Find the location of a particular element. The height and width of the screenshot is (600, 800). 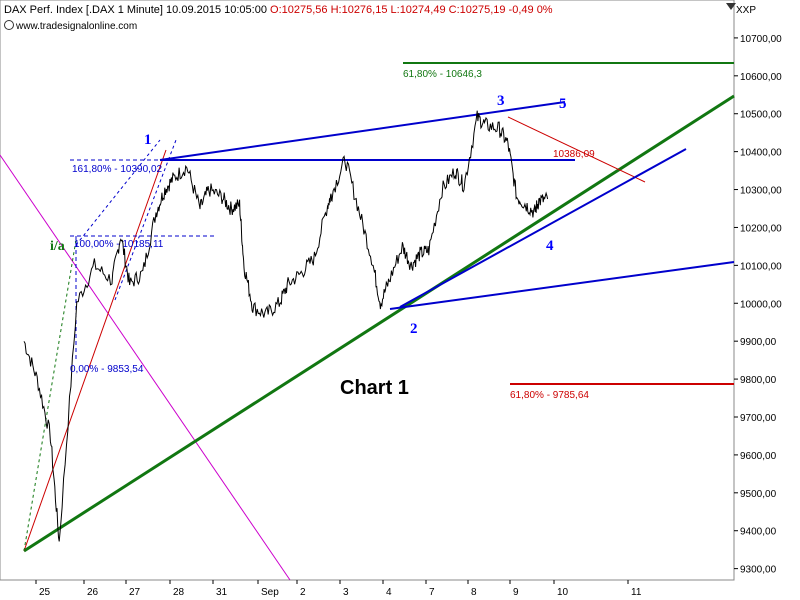

x-tick-label: 28 is located at coordinates (179, 592).